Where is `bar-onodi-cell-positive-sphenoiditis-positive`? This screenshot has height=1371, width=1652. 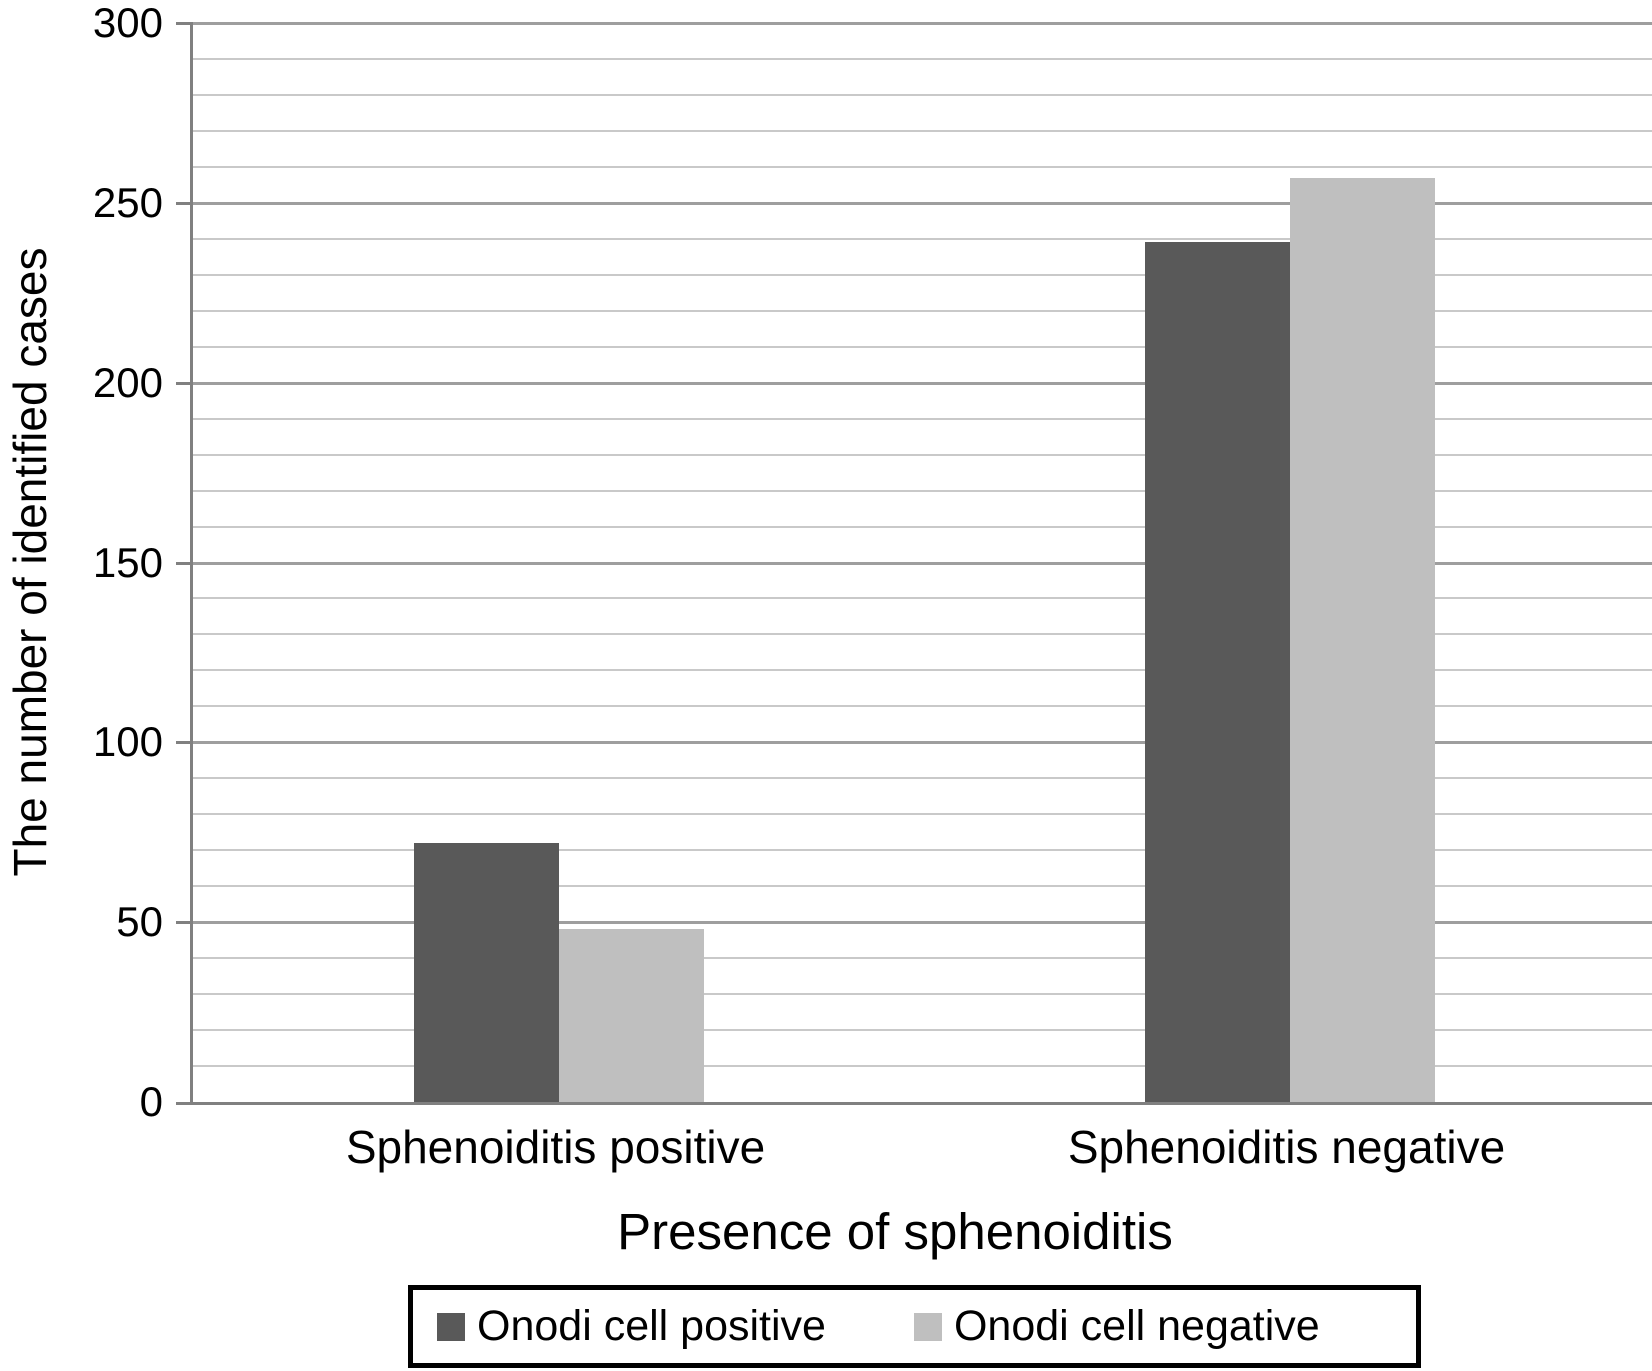 bar-onodi-cell-positive-sphenoiditis-positive is located at coordinates (486, 972).